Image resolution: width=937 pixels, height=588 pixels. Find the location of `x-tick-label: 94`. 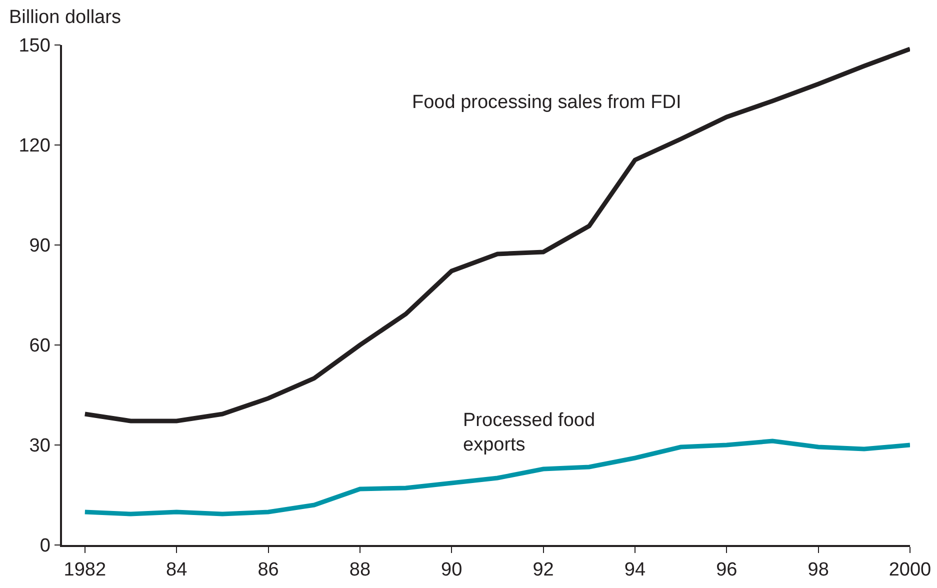

x-tick-label: 94 is located at coordinates (635, 570).